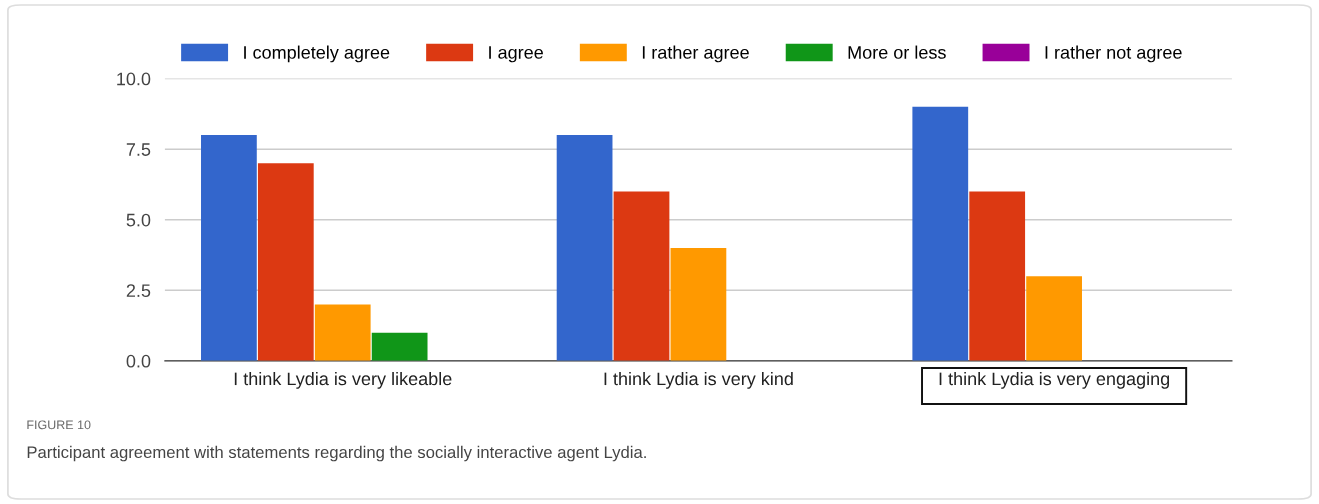 Image resolution: width=1319 pixels, height=504 pixels. What do you see at coordinates (516, 54) in the screenshot?
I see `legend-label: I agree` at bounding box center [516, 54].